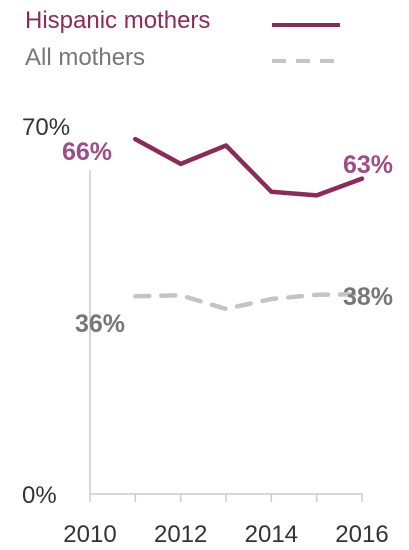 The width and height of the screenshot is (409, 550). I want to click on y-axis-tick-labels: 0% 70%, so click(46, 311).